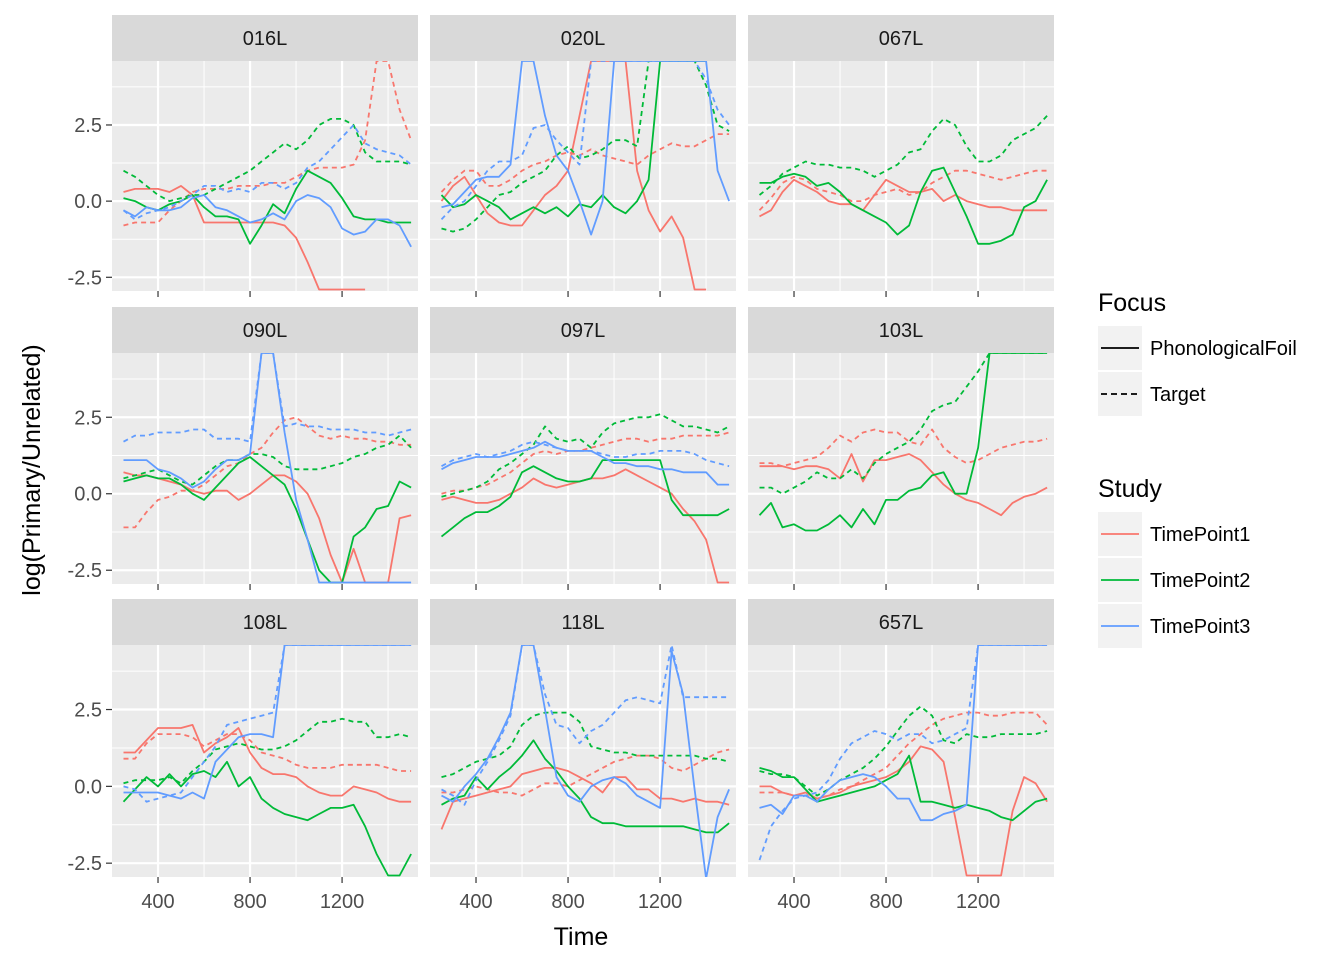  I want to click on plot-area-657l, so click(901, 761).